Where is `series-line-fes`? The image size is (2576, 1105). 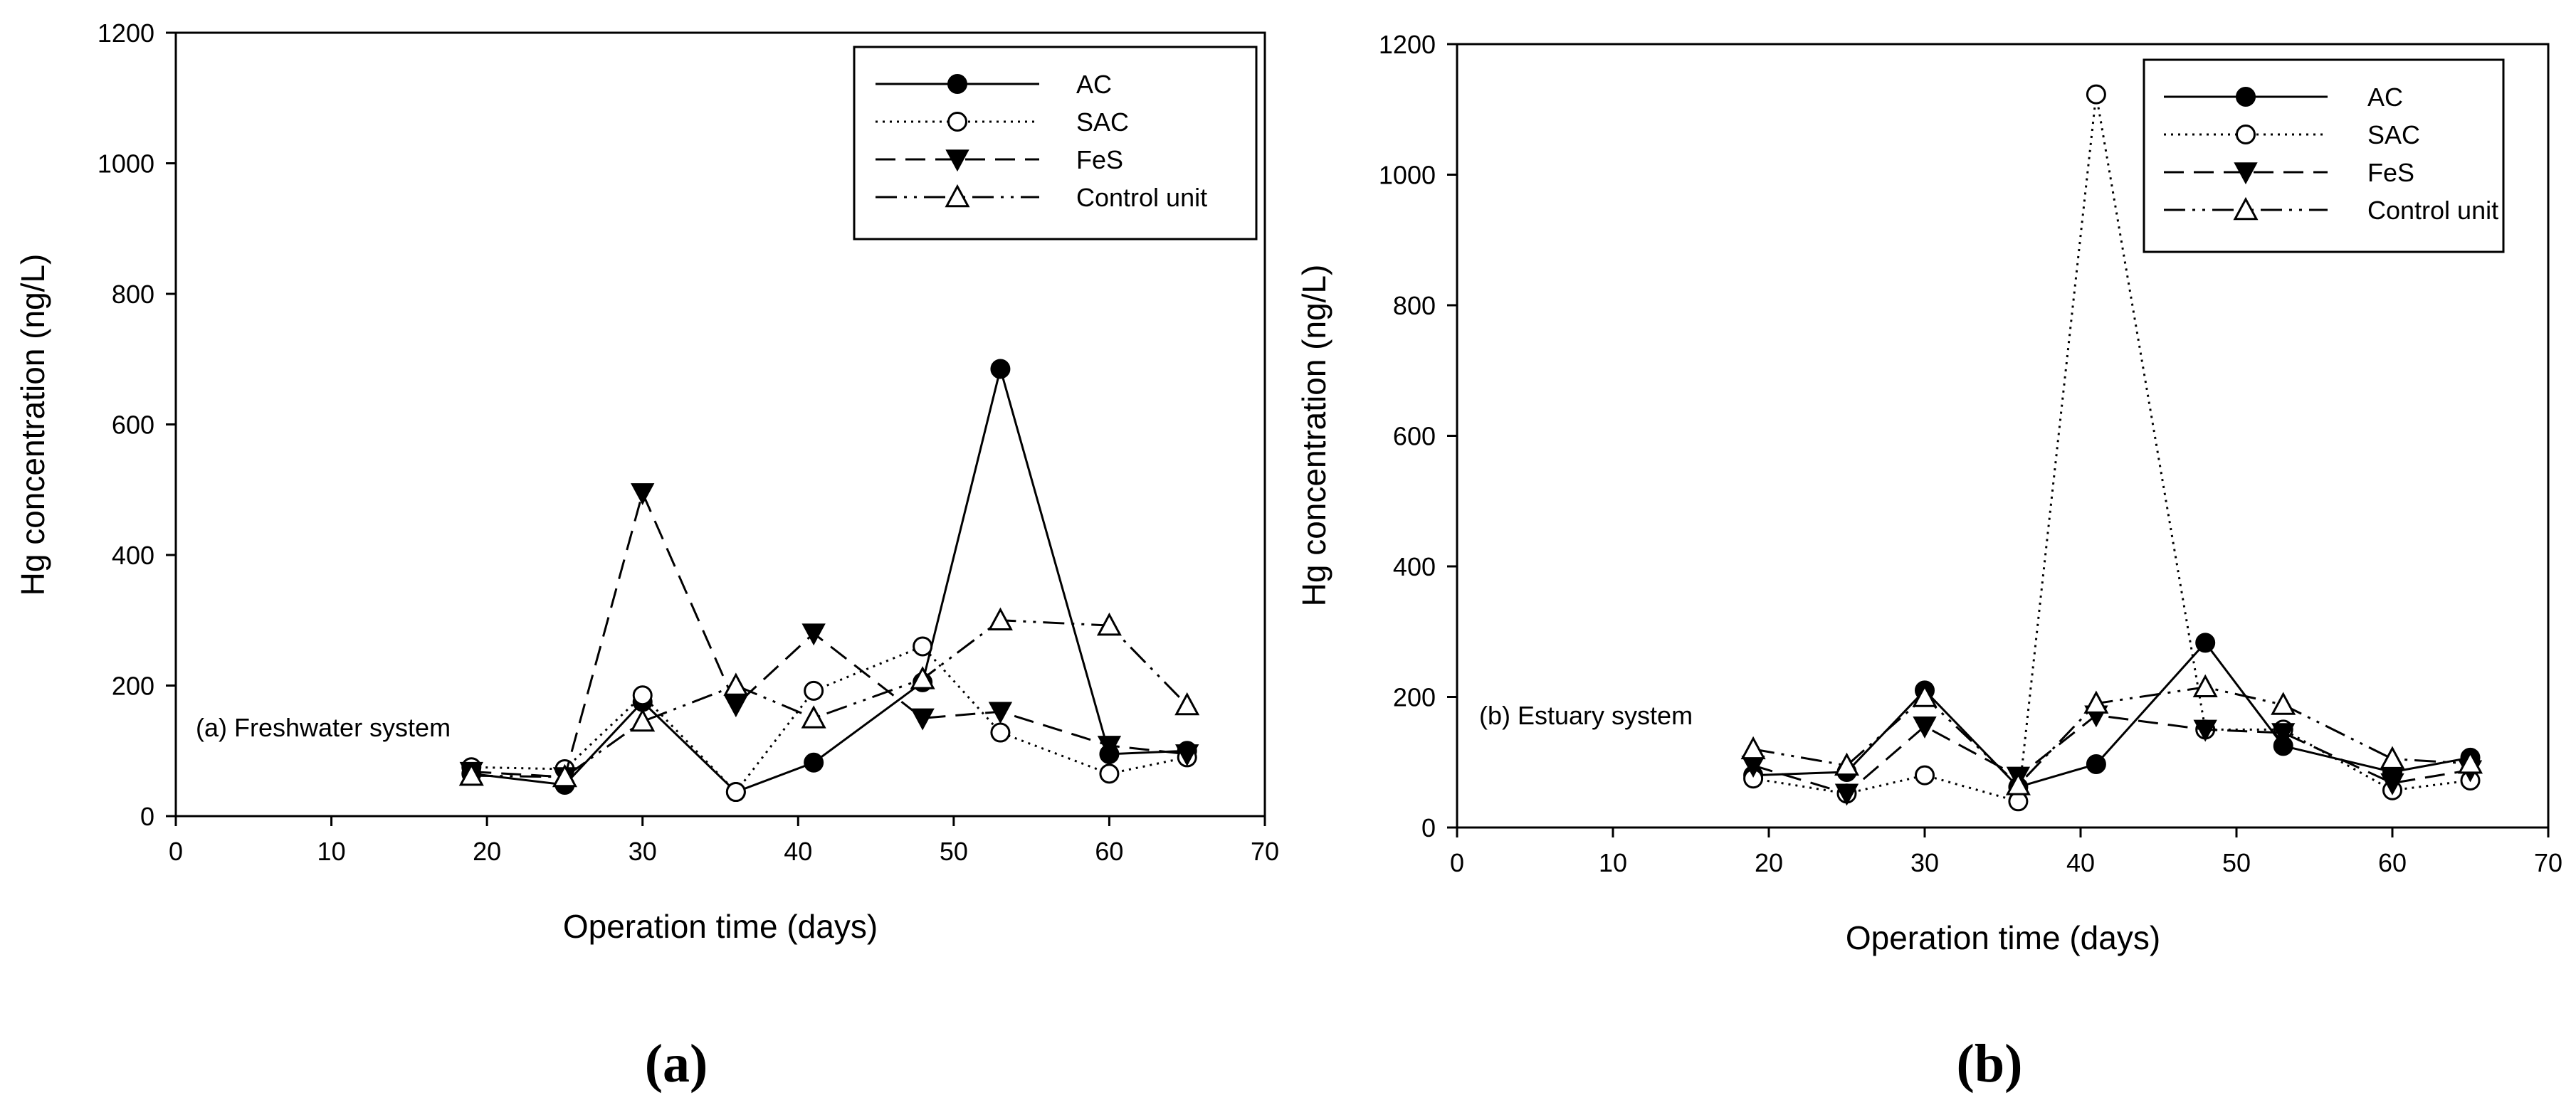
series-line-fes is located at coordinates (829, 634).